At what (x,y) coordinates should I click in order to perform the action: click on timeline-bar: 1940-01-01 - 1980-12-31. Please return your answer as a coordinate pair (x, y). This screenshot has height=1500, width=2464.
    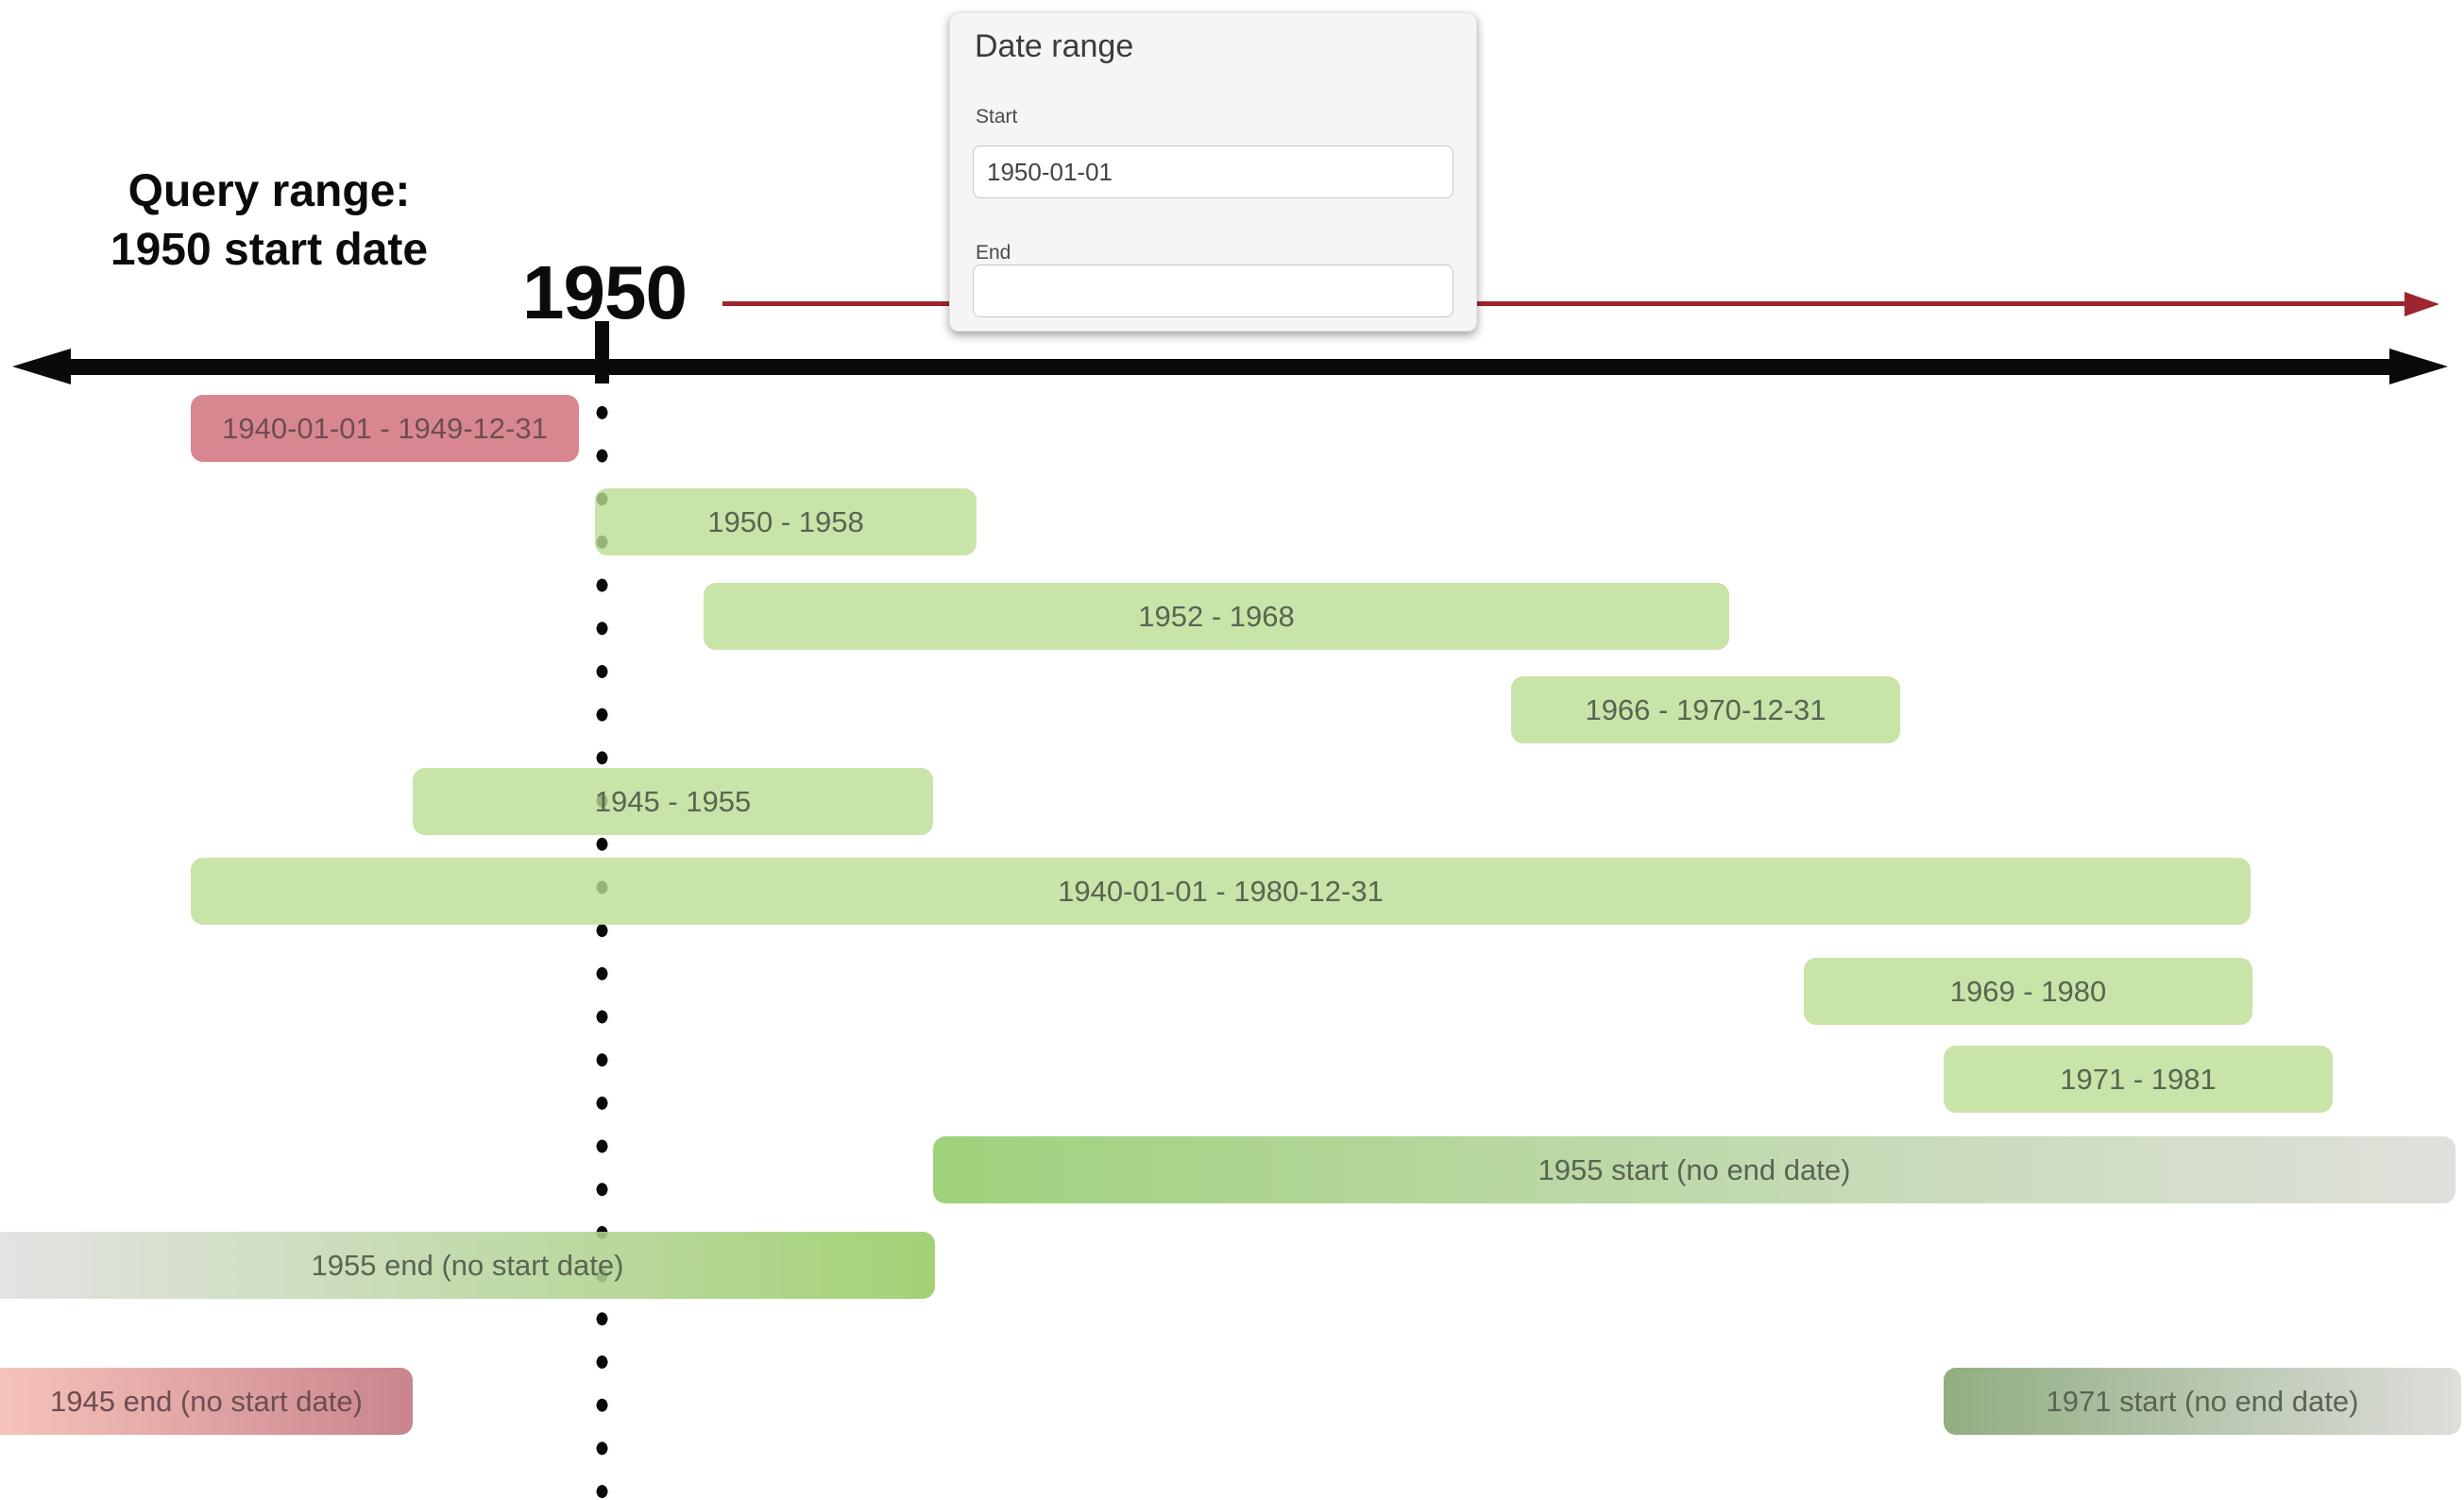
    Looking at the image, I should click on (1221, 891).